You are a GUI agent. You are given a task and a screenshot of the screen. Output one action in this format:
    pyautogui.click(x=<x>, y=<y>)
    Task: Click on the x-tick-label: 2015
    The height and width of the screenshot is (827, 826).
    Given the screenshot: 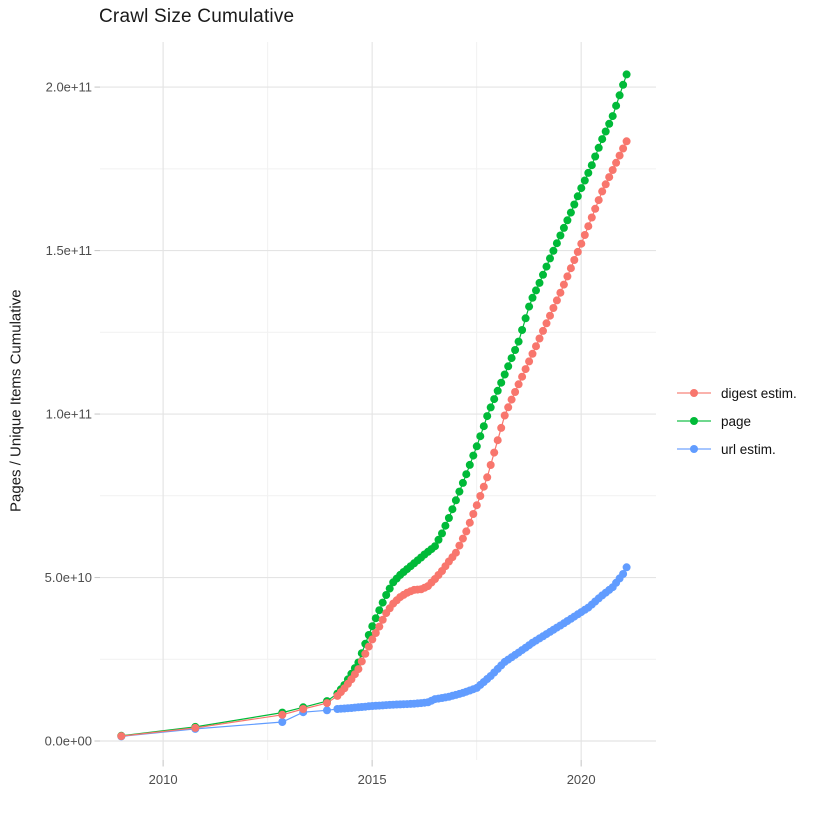 What is the action you would take?
    pyautogui.click(x=372, y=779)
    